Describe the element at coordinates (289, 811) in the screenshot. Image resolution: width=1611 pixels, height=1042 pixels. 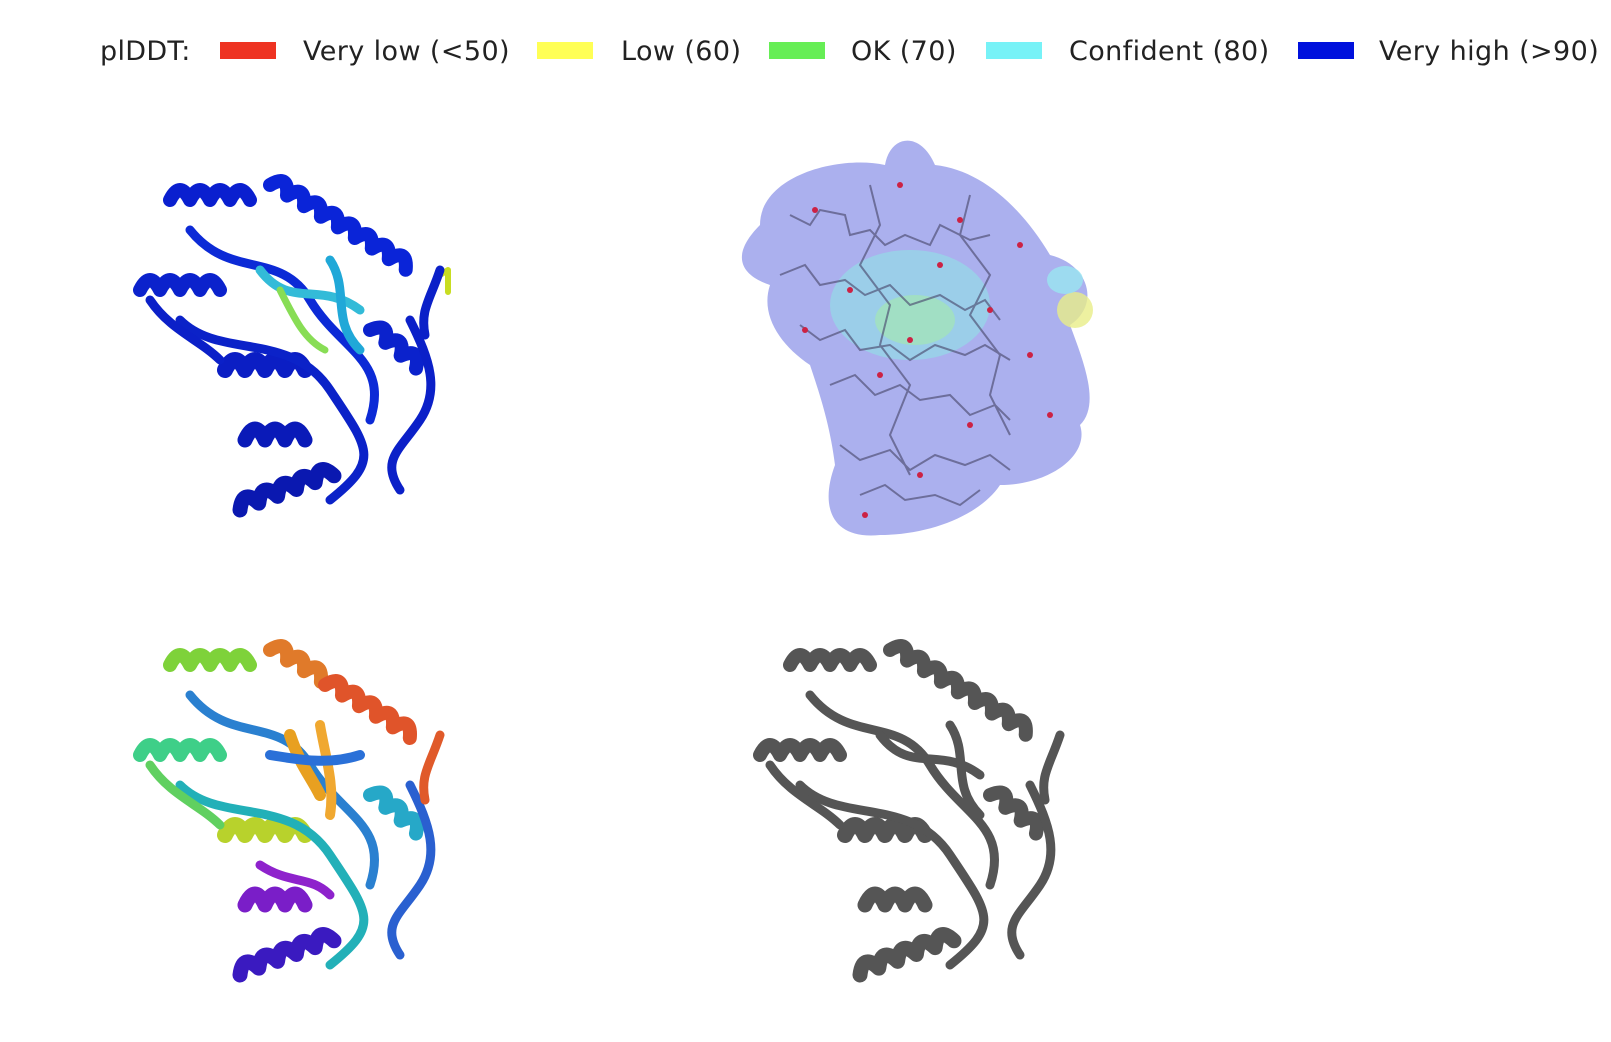
I see `protein-cartoon-rainbow` at that location.